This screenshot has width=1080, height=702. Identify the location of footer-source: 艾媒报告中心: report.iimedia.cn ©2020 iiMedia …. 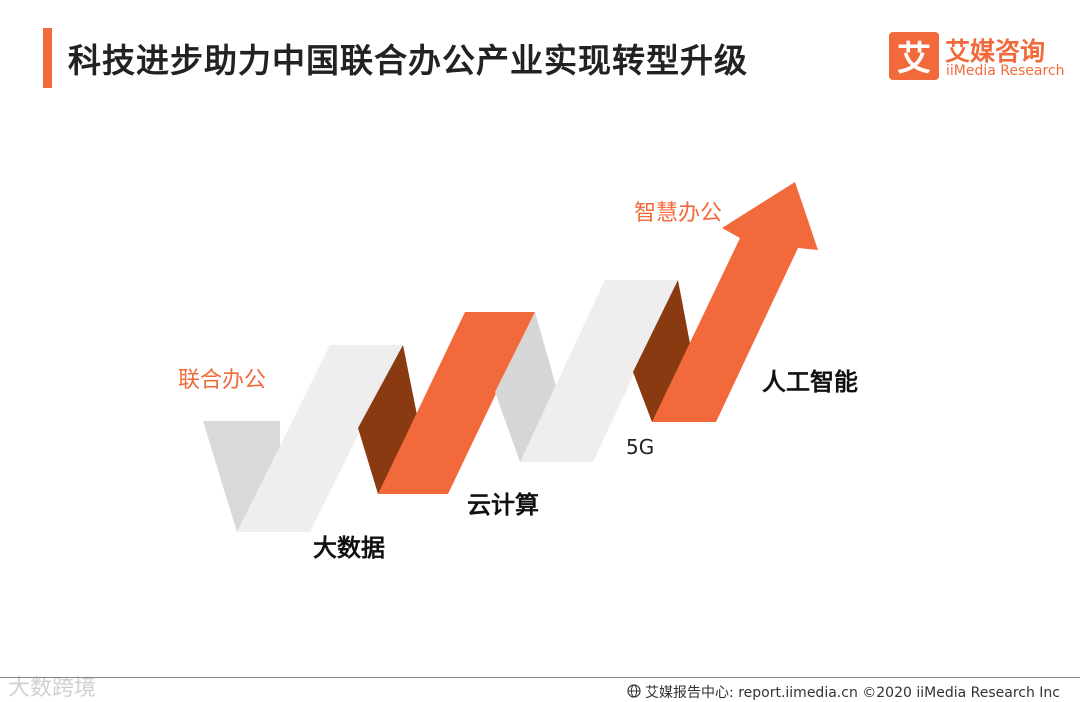
(843, 692).